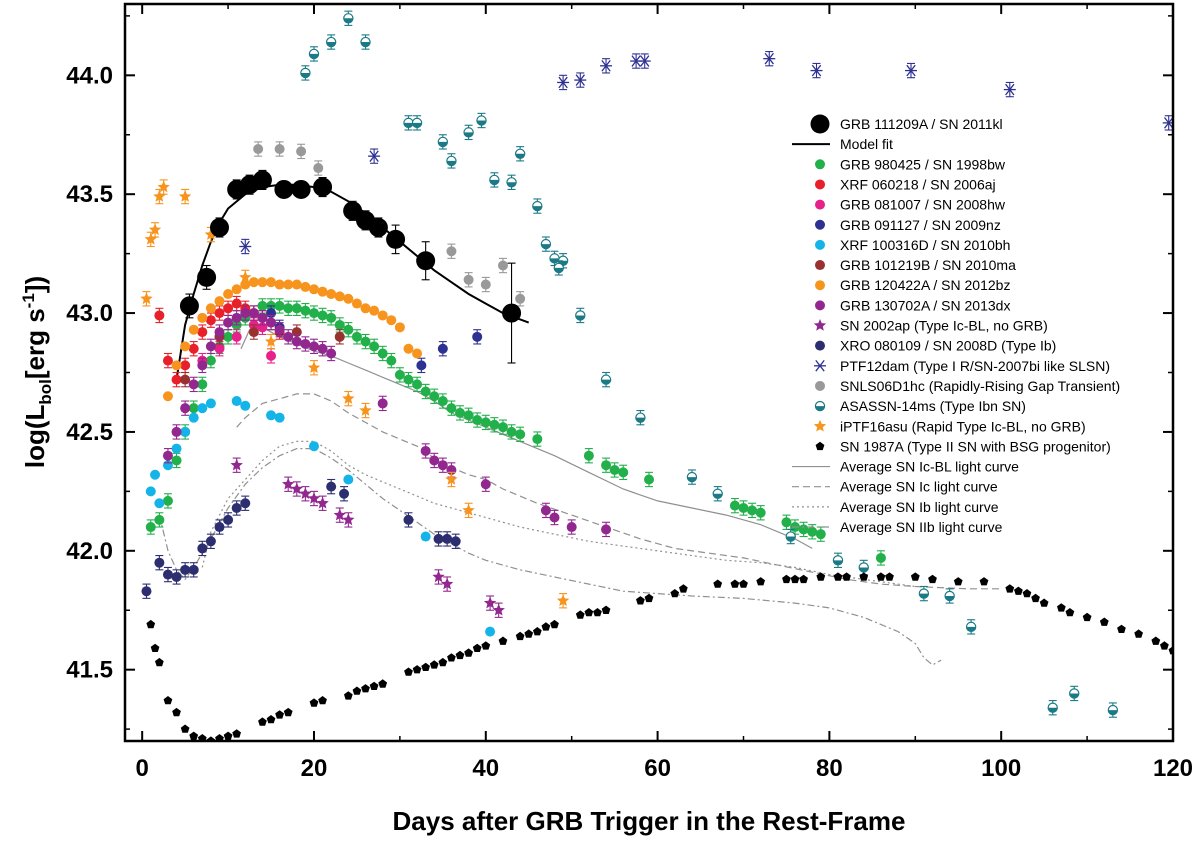 This screenshot has height=843, width=1200. I want to click on legend-entry-sn2010ma: GRB 101219B / SN 2010ma, so click(915, 265).